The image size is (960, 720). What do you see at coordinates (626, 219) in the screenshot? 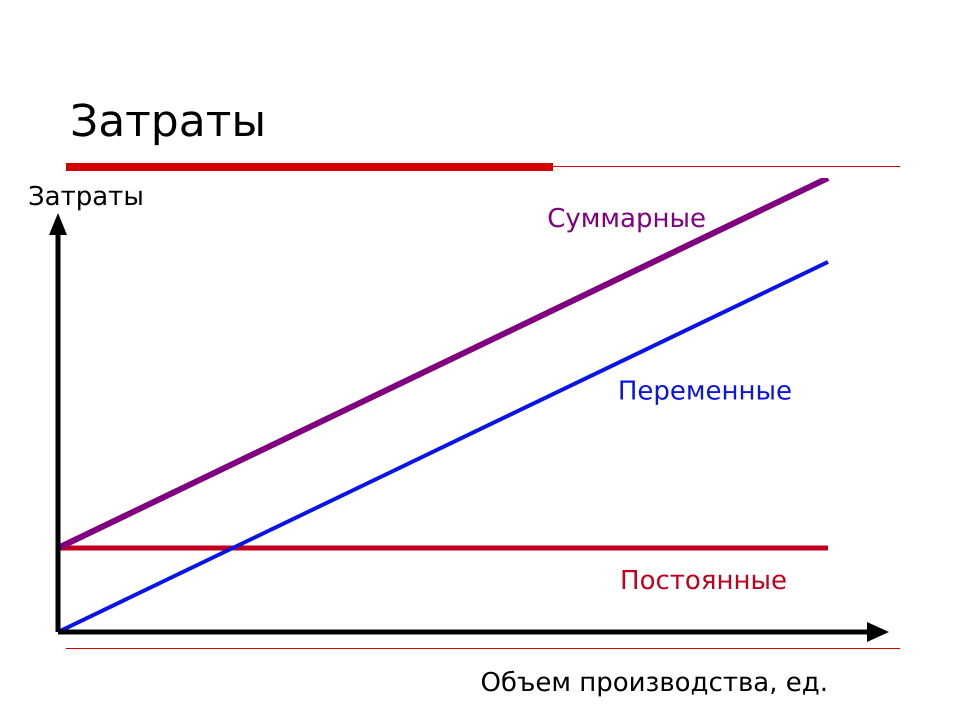
I see `series-label: Суммарные` at bounding box center [626, 219].